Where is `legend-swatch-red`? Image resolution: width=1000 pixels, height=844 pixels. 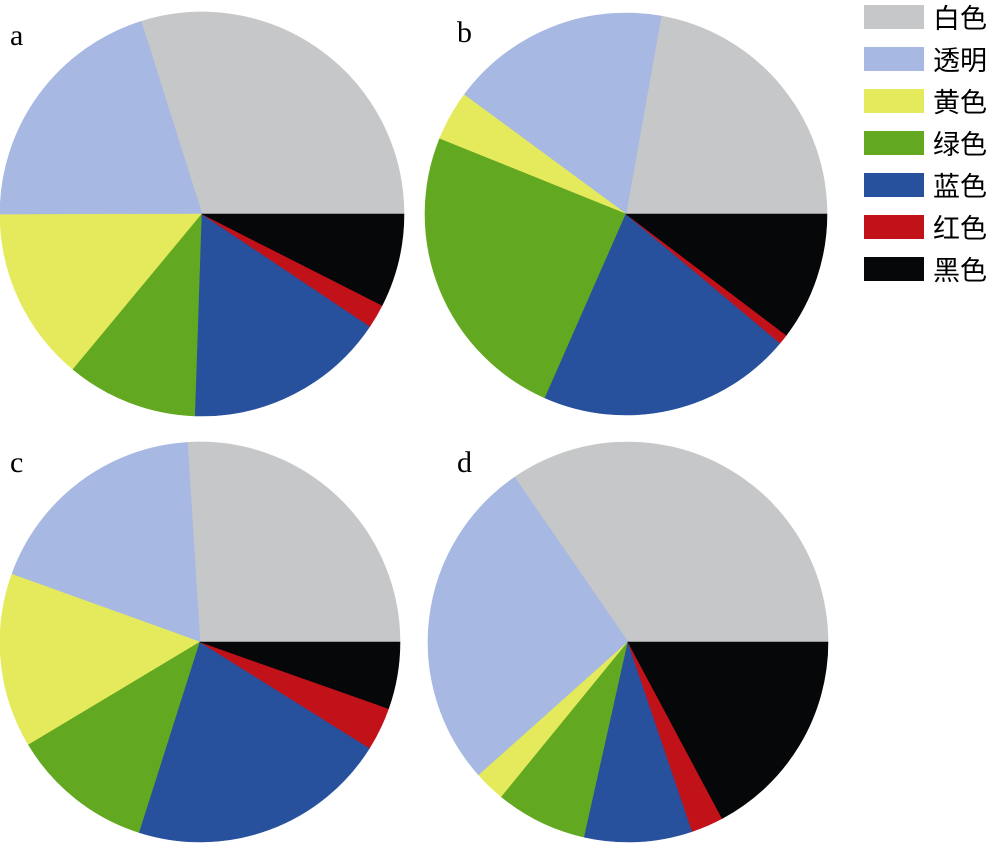 legend-swatch-red is located at coordinates (894, 227).